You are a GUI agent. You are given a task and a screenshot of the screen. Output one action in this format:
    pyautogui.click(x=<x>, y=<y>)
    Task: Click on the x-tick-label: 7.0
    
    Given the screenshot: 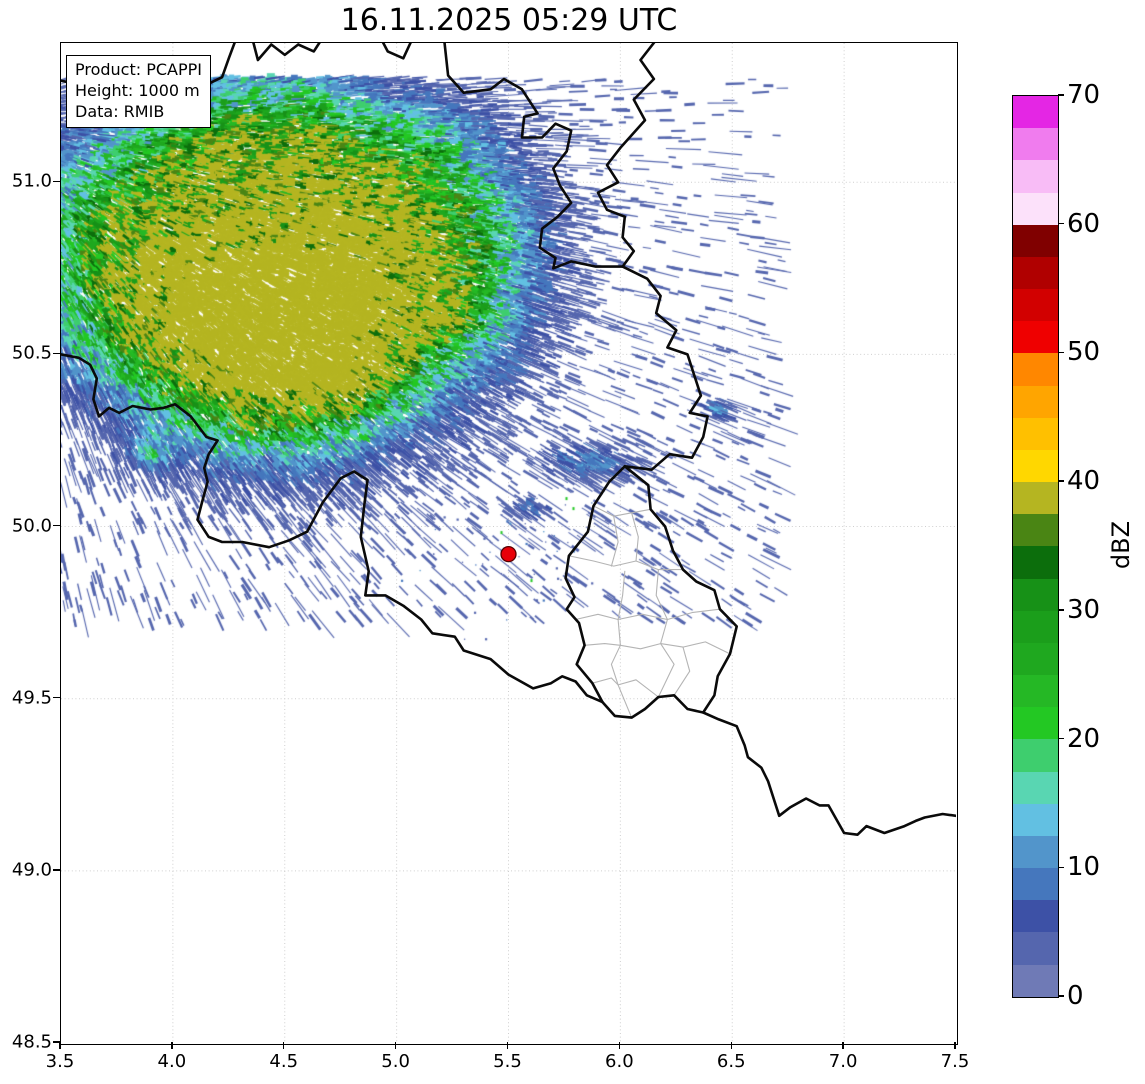 What is the action you would take?
    pyautogui.click(x=843, y=1061)
    